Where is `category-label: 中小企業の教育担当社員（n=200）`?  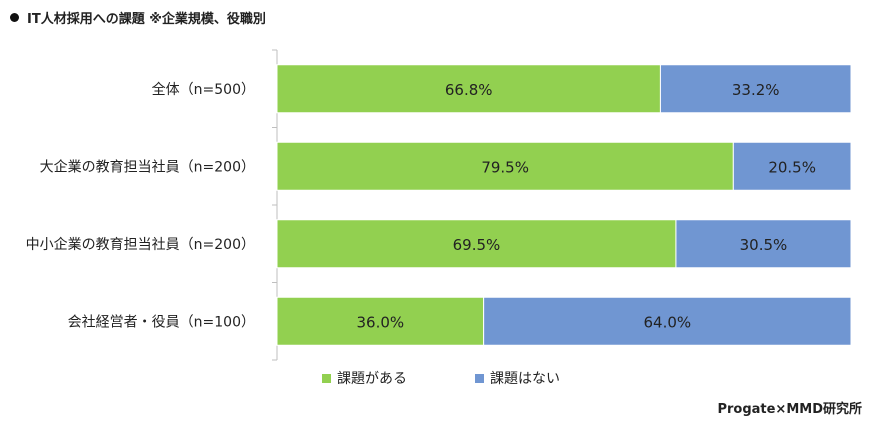
category-label: 中小企業の教育担当社員（n=200） is located at coordinates (140, 244).